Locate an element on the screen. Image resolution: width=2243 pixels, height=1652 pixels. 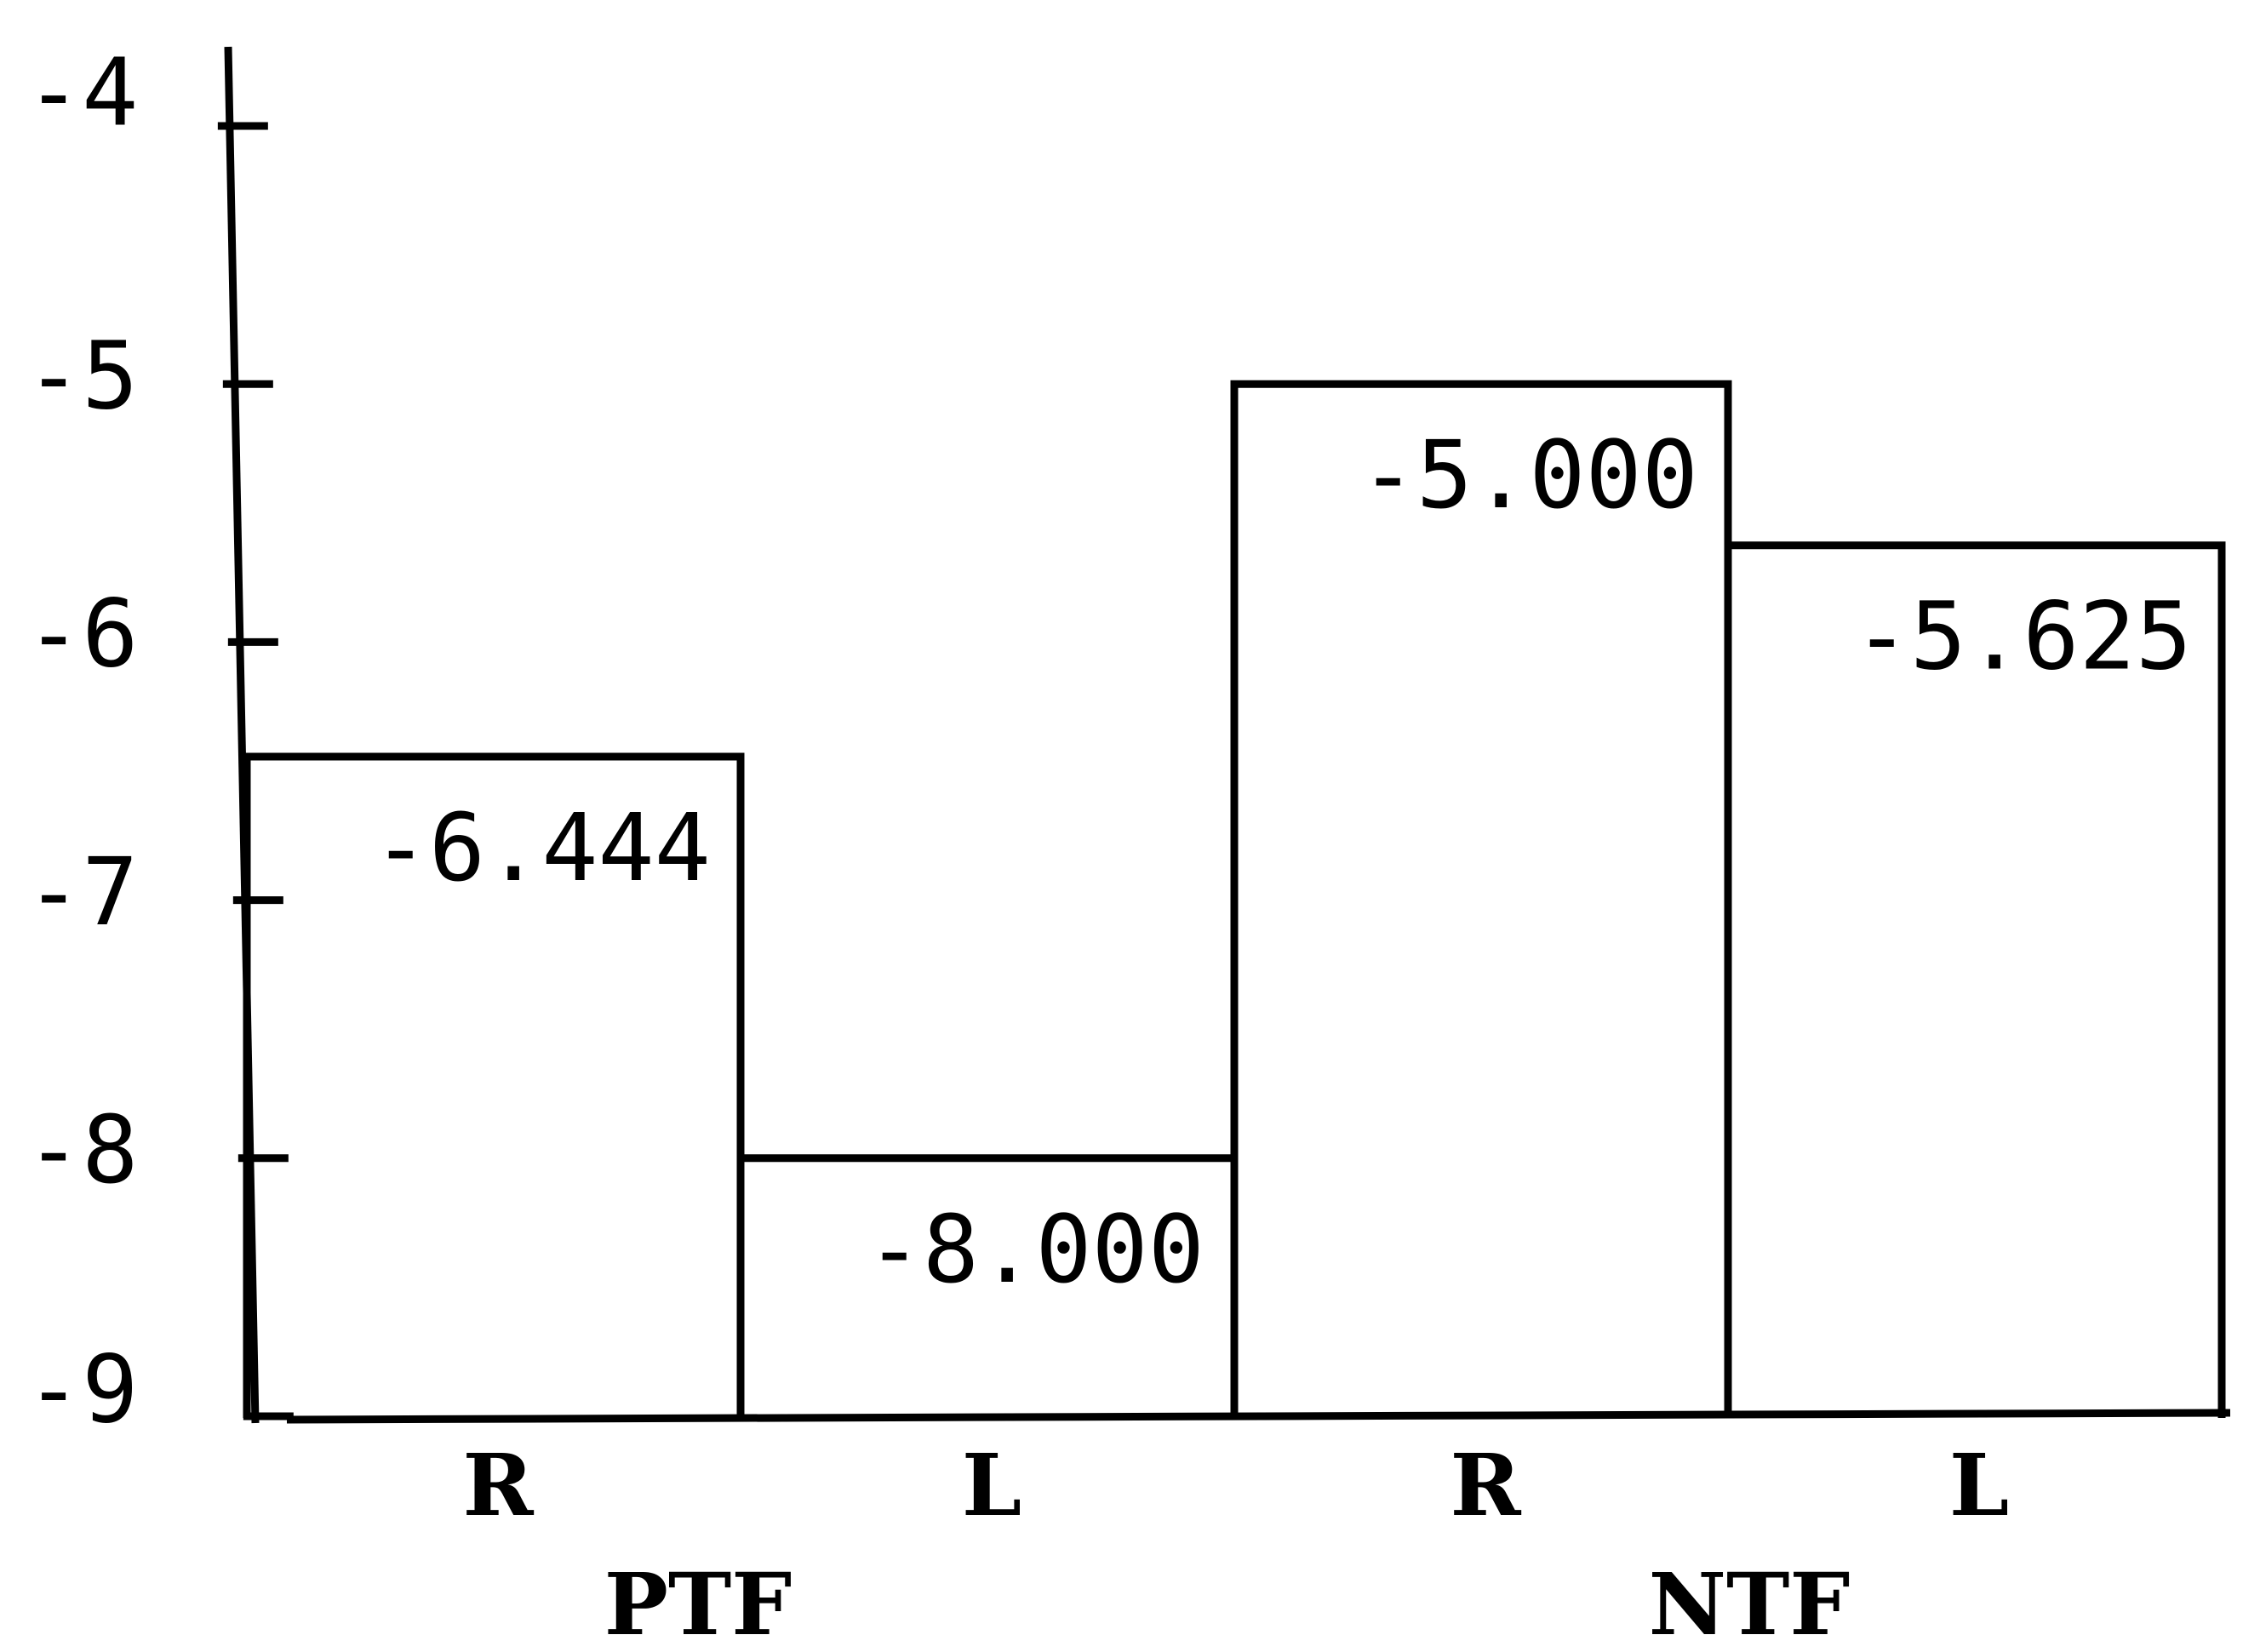
y-tick-label: -9 is located at coordinates (82, 1389).